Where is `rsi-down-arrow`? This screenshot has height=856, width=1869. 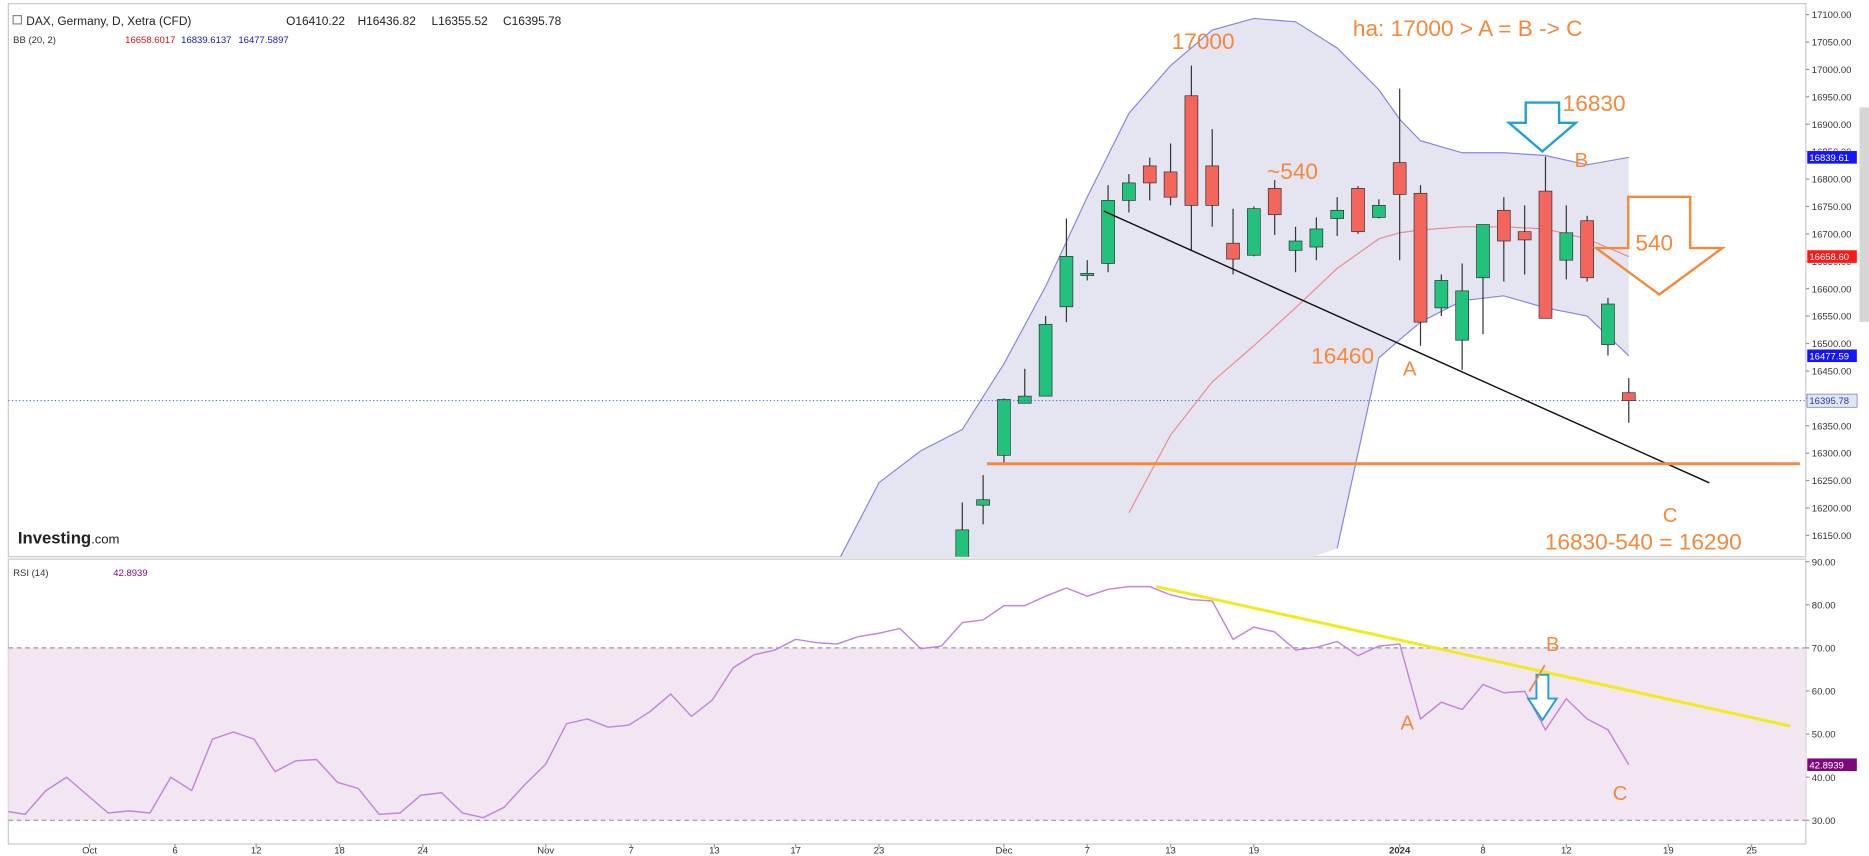 rsi-down-arrow is located at coordinates (1542, 697).